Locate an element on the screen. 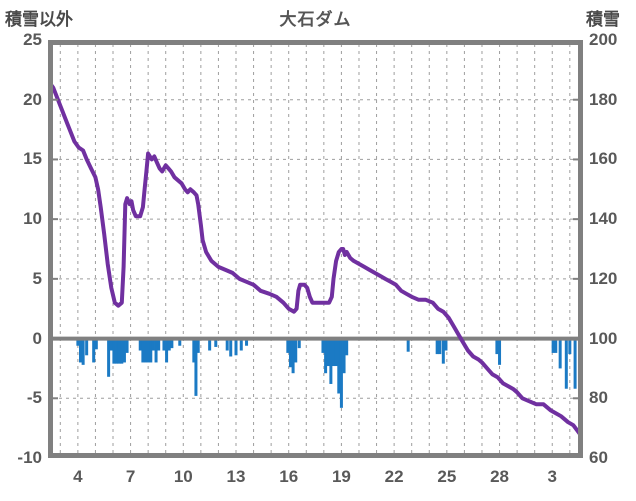  right-axis-title: 積雪 is located at coordinates (603, 19).